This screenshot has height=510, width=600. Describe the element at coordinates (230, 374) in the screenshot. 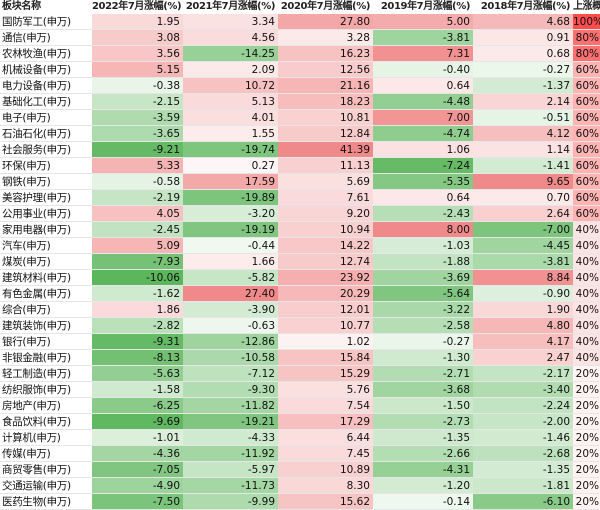

I see `change-cell: -7.12` at that location.